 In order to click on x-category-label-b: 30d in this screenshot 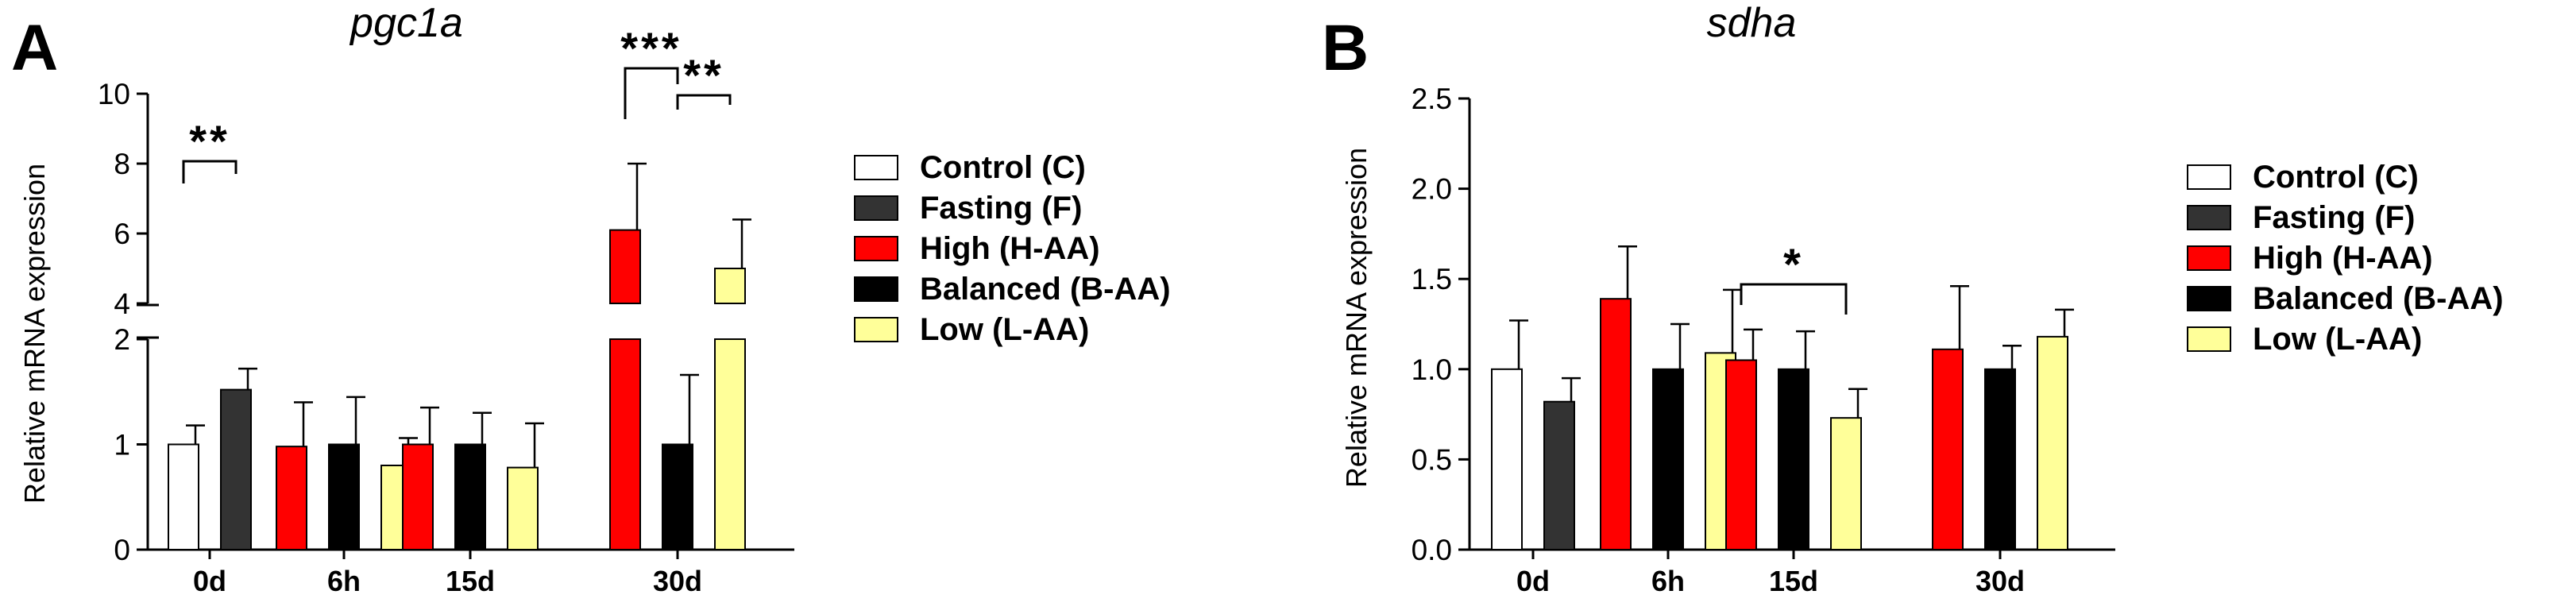, I will do `click(2000, 581)`.